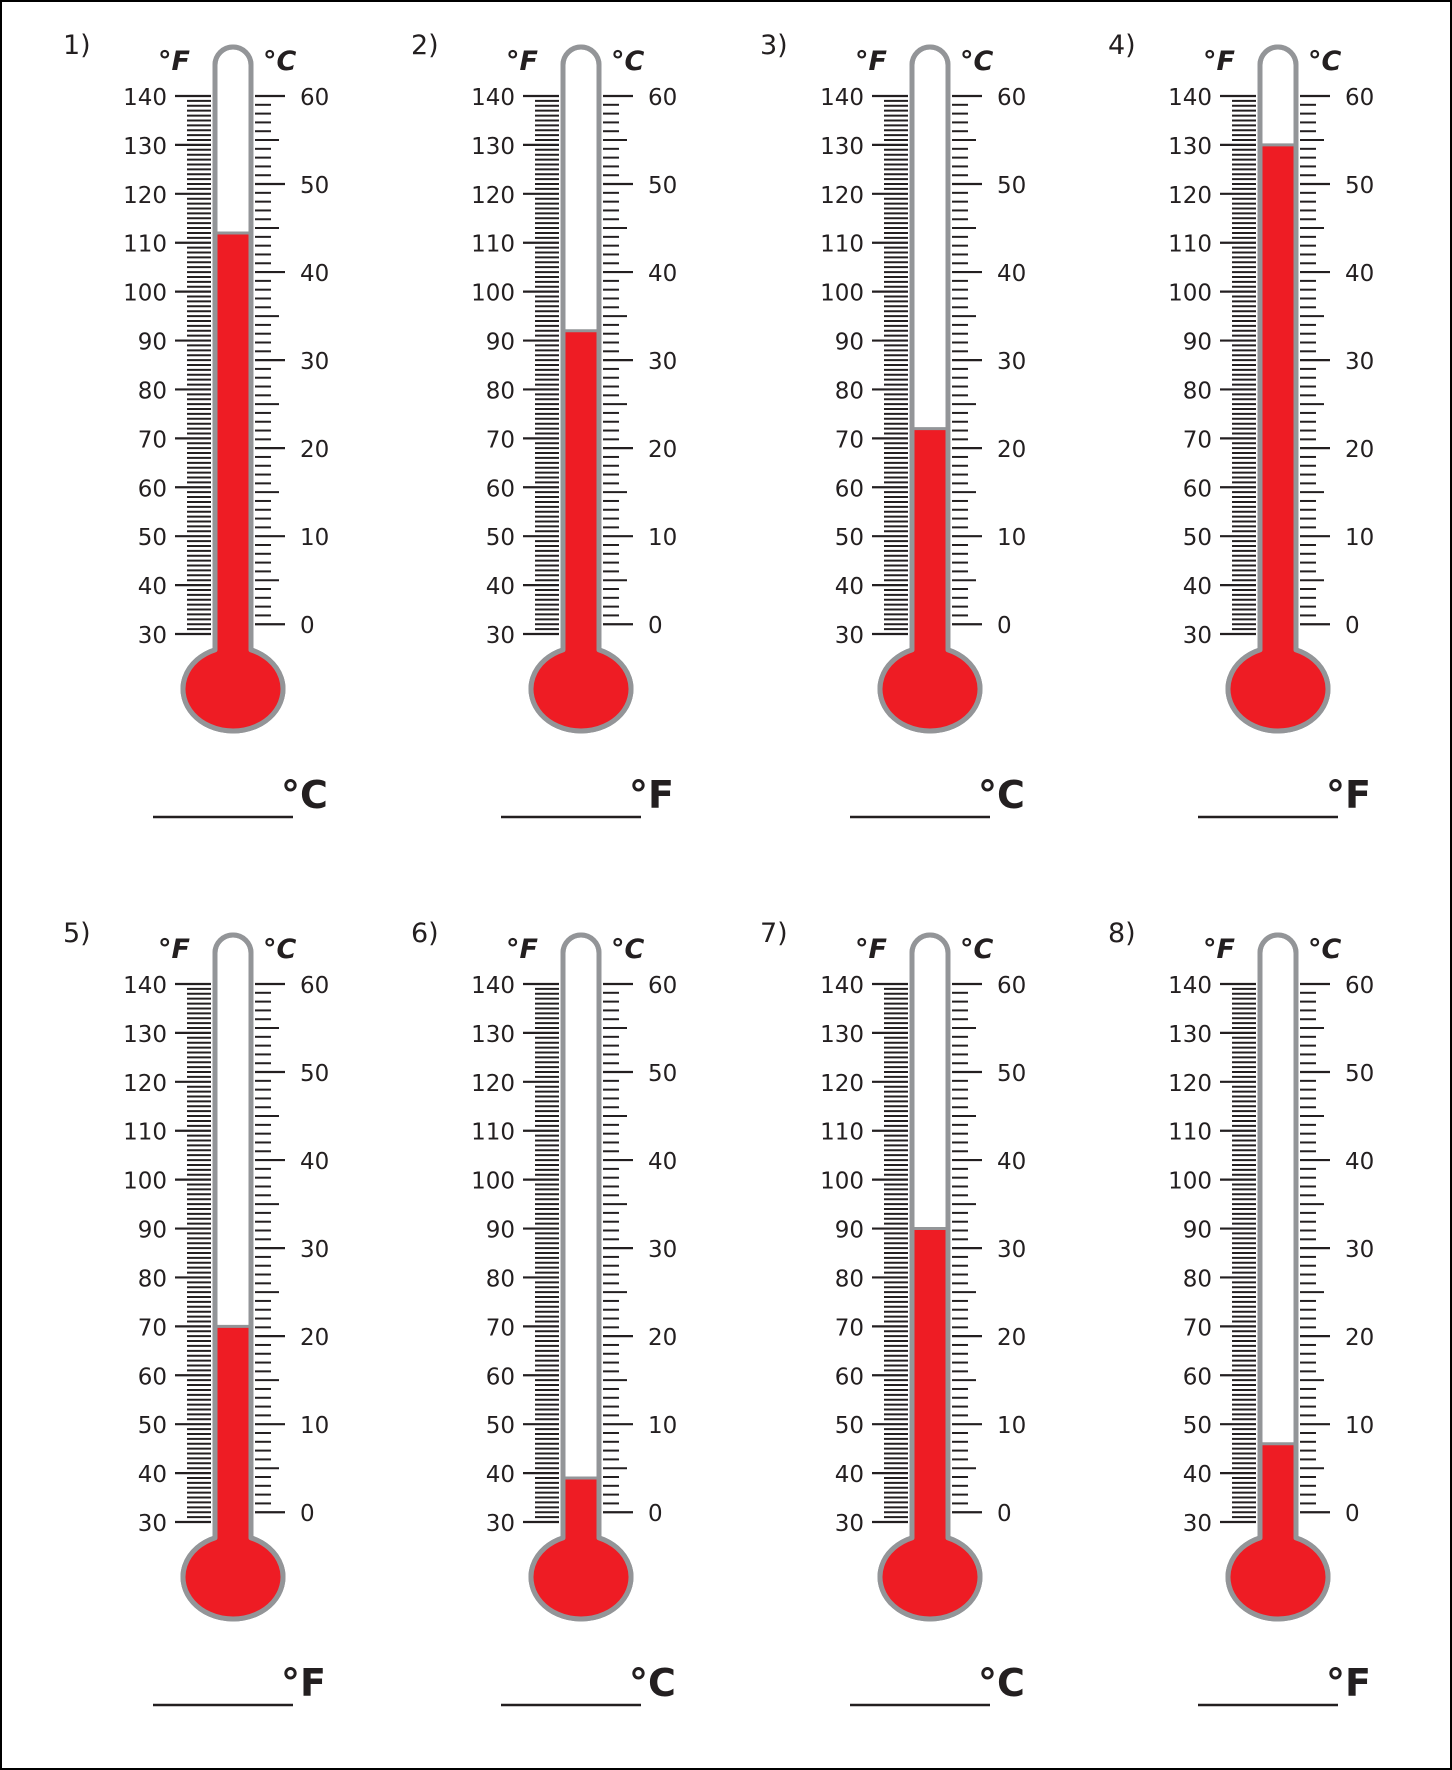  I want to click on question-number: 6), so click(425, 933).